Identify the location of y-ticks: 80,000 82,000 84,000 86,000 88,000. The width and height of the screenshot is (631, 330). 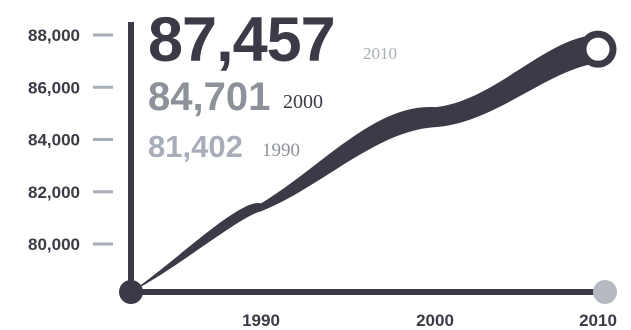
(70, 140).